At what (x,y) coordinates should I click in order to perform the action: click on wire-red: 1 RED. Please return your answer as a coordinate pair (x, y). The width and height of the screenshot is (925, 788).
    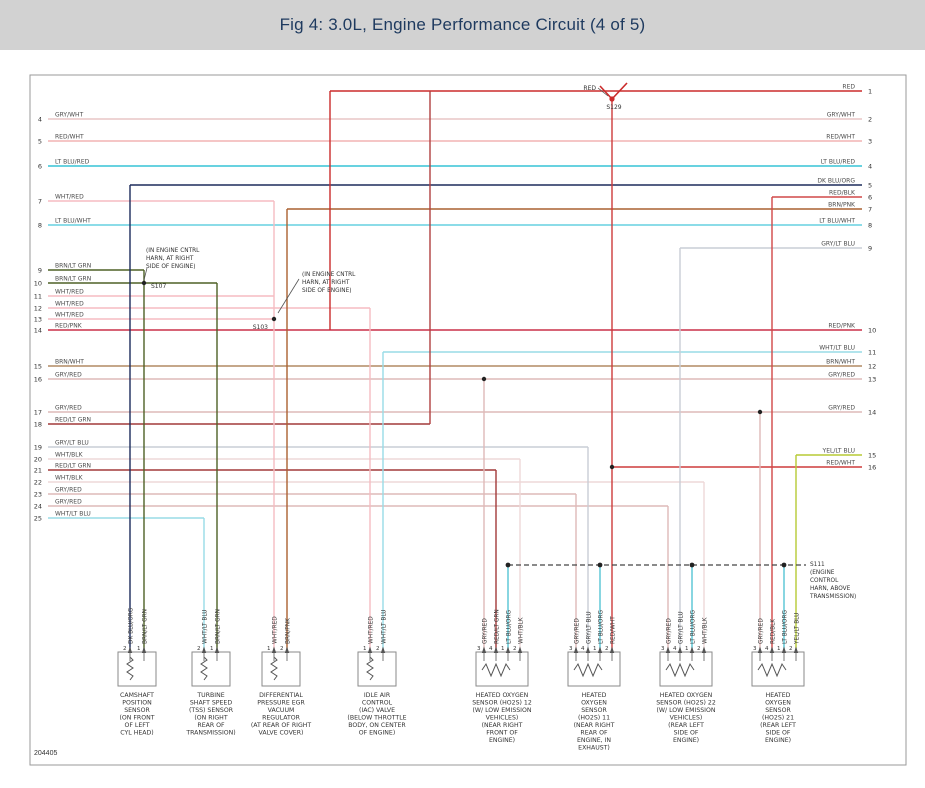
    Looking at the image, I should click on (601, 90).